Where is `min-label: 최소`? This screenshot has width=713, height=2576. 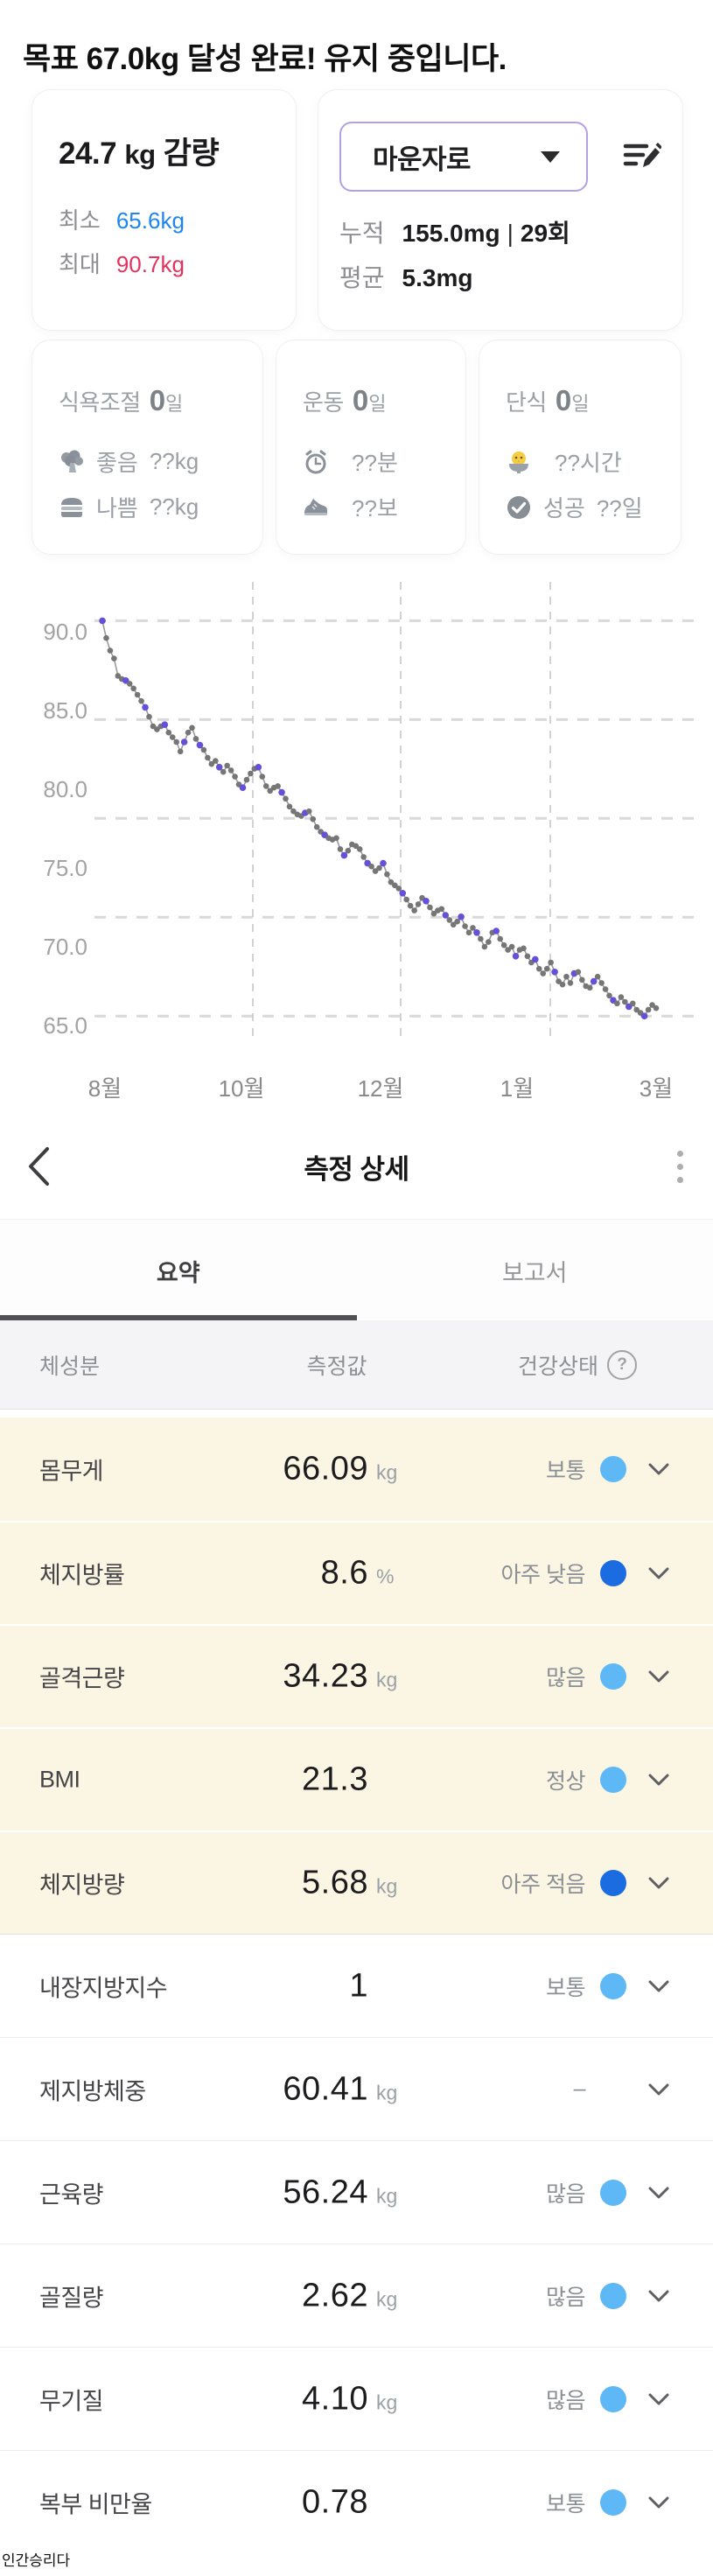
min-label: 최소 is located at coordinates (80, 220).